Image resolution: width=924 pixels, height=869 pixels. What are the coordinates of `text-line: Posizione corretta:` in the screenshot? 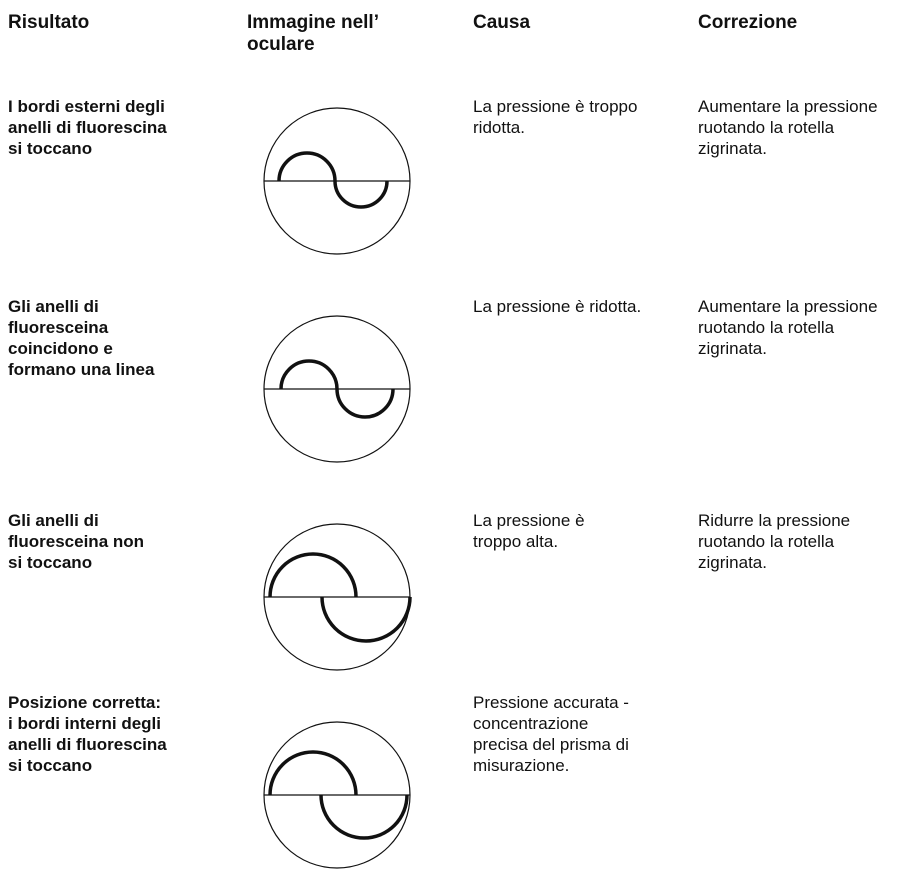 It's located at (85, 702).